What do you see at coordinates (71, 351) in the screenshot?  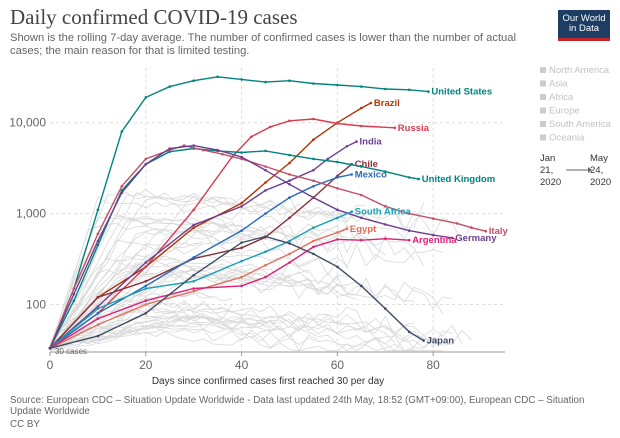 I see `start-label: 30 cases` at bounding box center [71, 351].